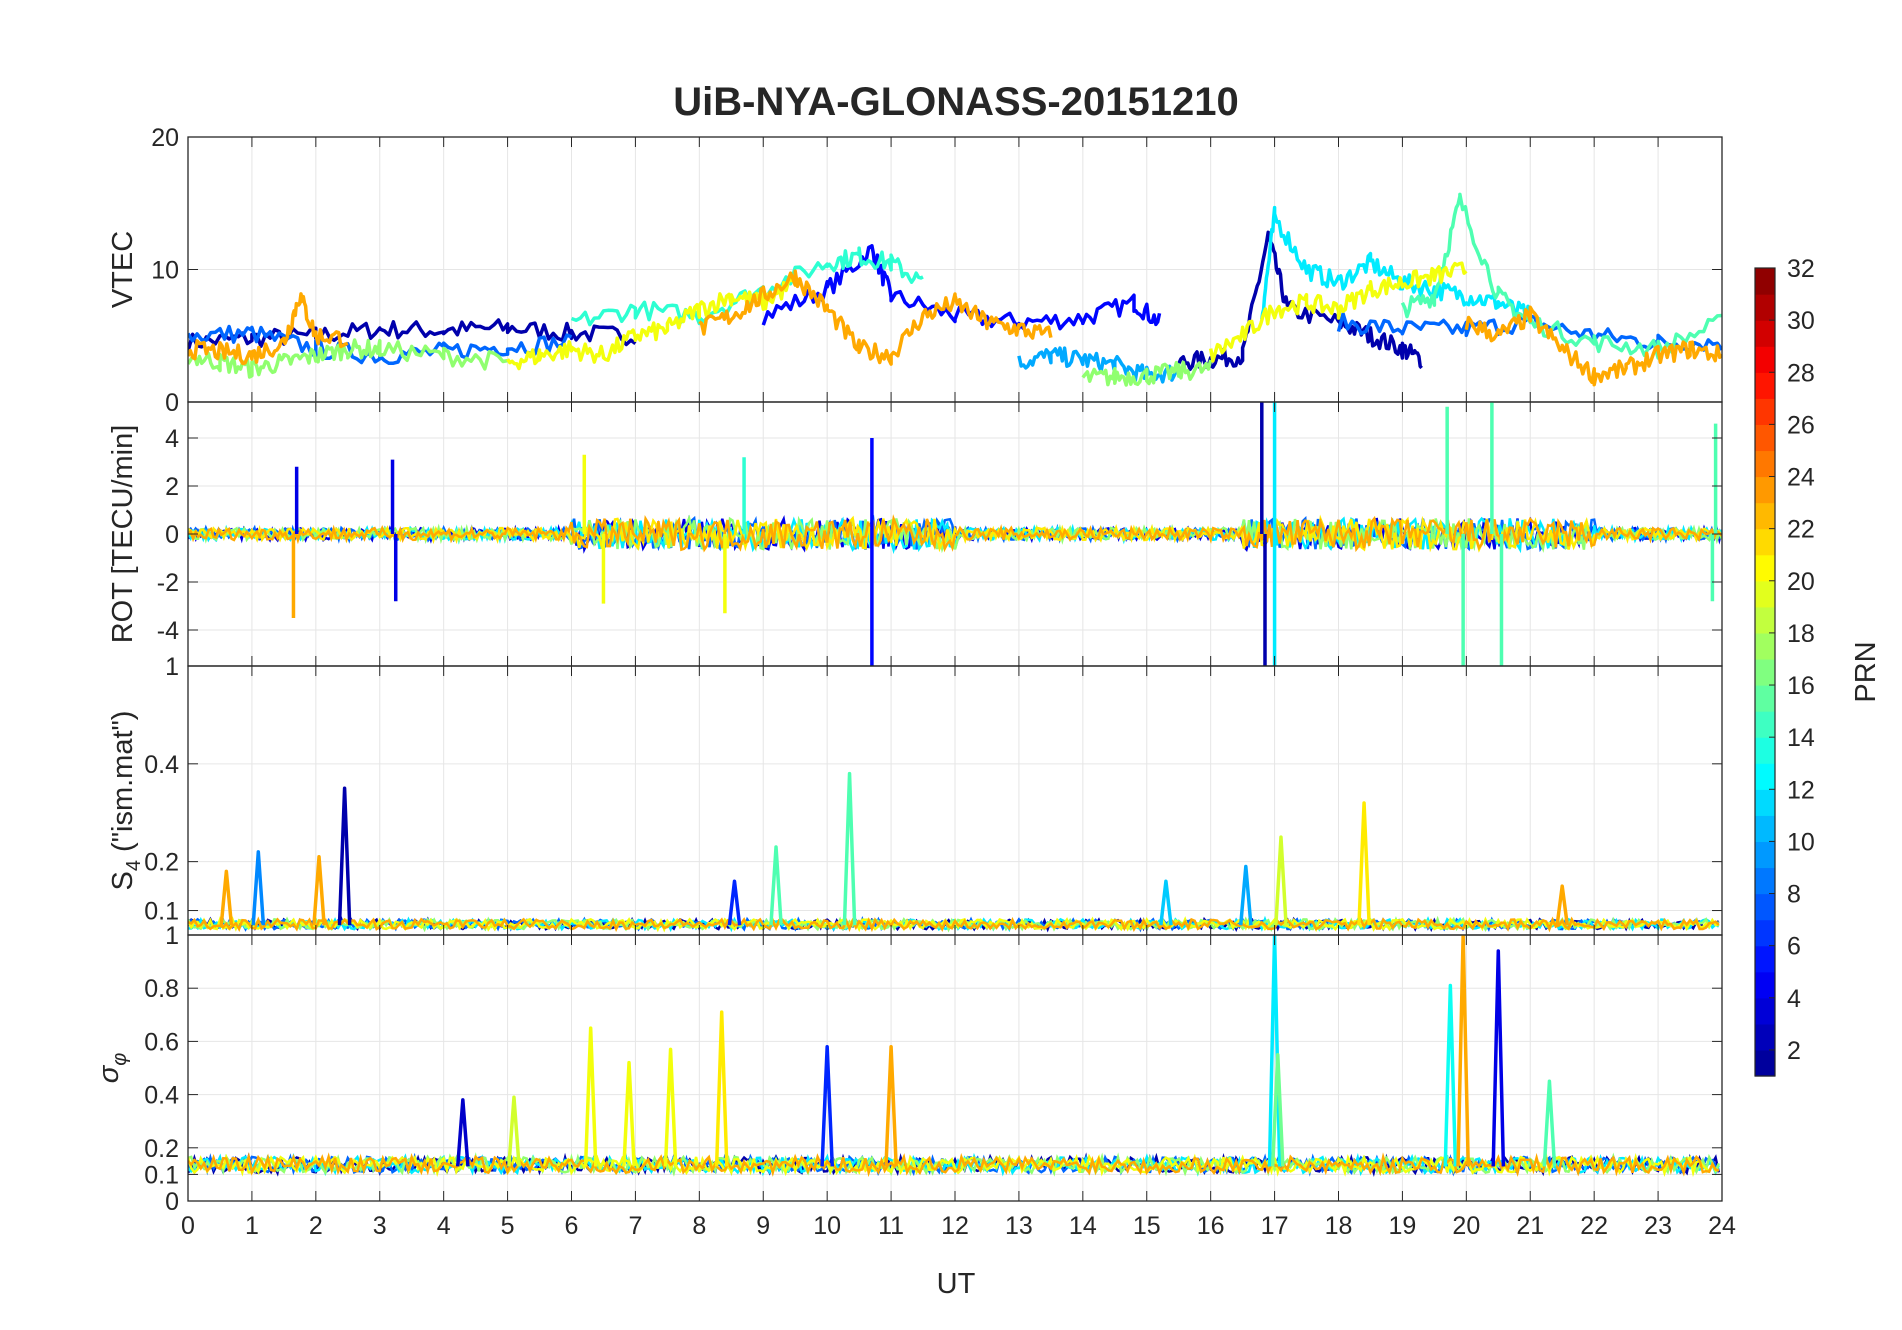 Image resolution: width=1902 pixels, height=1330 pixels. I want to click on colorbar-tick-label: 26, so click(1801, 425).